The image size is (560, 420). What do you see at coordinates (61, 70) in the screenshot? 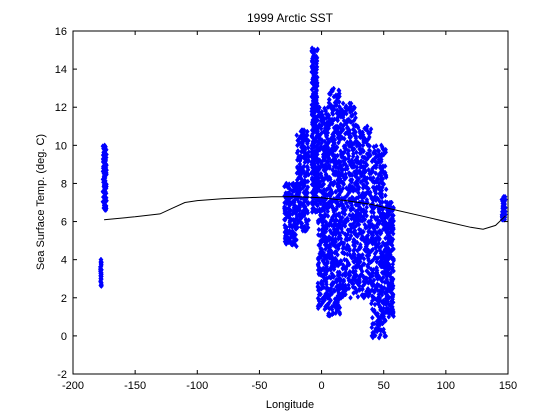
I see `y-tick-label: 14` at bounding box center [61, 70].